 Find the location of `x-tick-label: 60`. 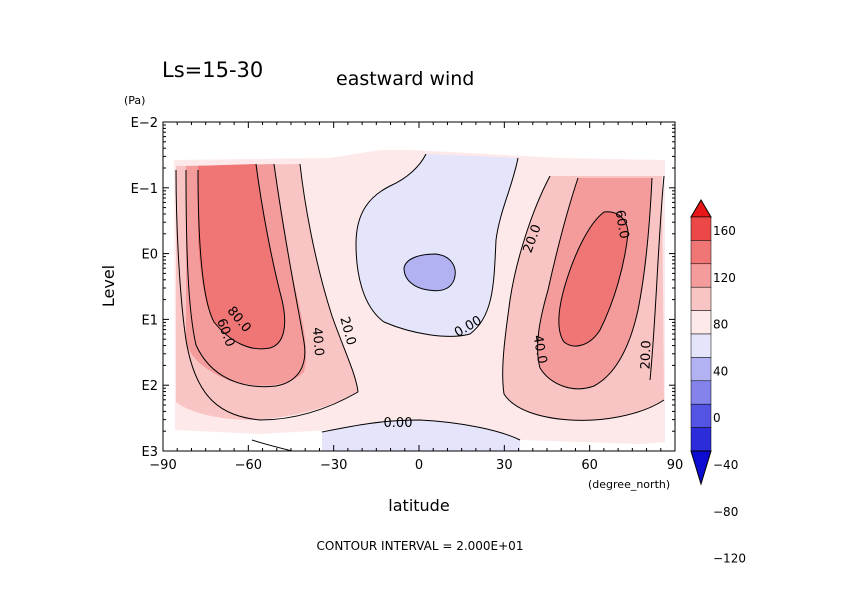

x-tick-label: 60 is located at coordinates (589, 465).